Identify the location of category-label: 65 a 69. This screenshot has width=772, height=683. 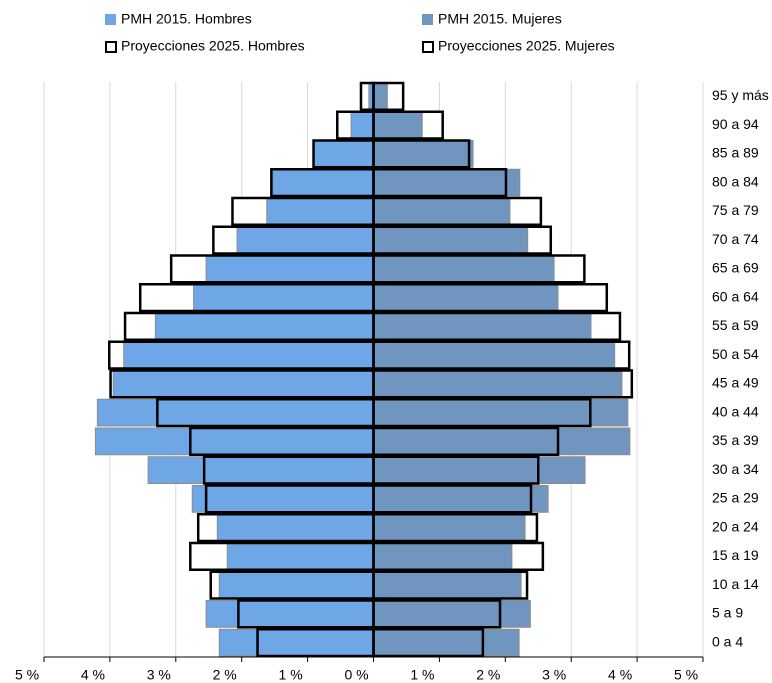
(735, 268).